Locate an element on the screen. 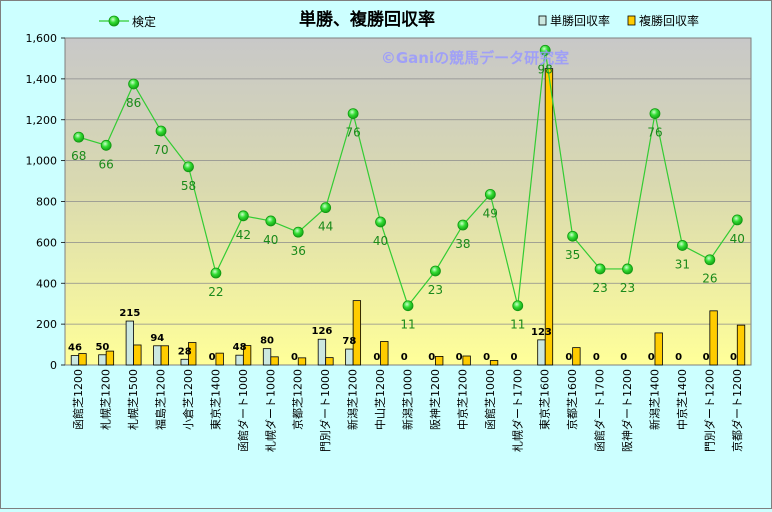 The width and height of the screenshot is (772, 512). x-tick-label: 函館芝1000 is located at coordinates (490, 399).